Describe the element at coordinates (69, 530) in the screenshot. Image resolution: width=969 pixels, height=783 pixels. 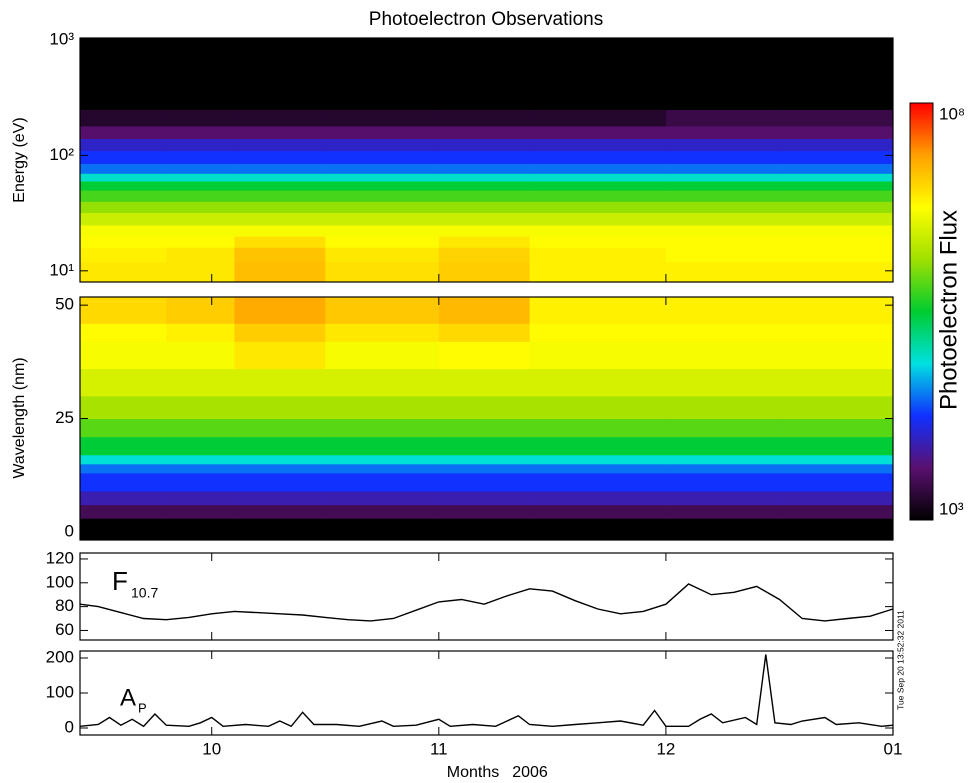
I see `y-tick-label: 0` at that location.